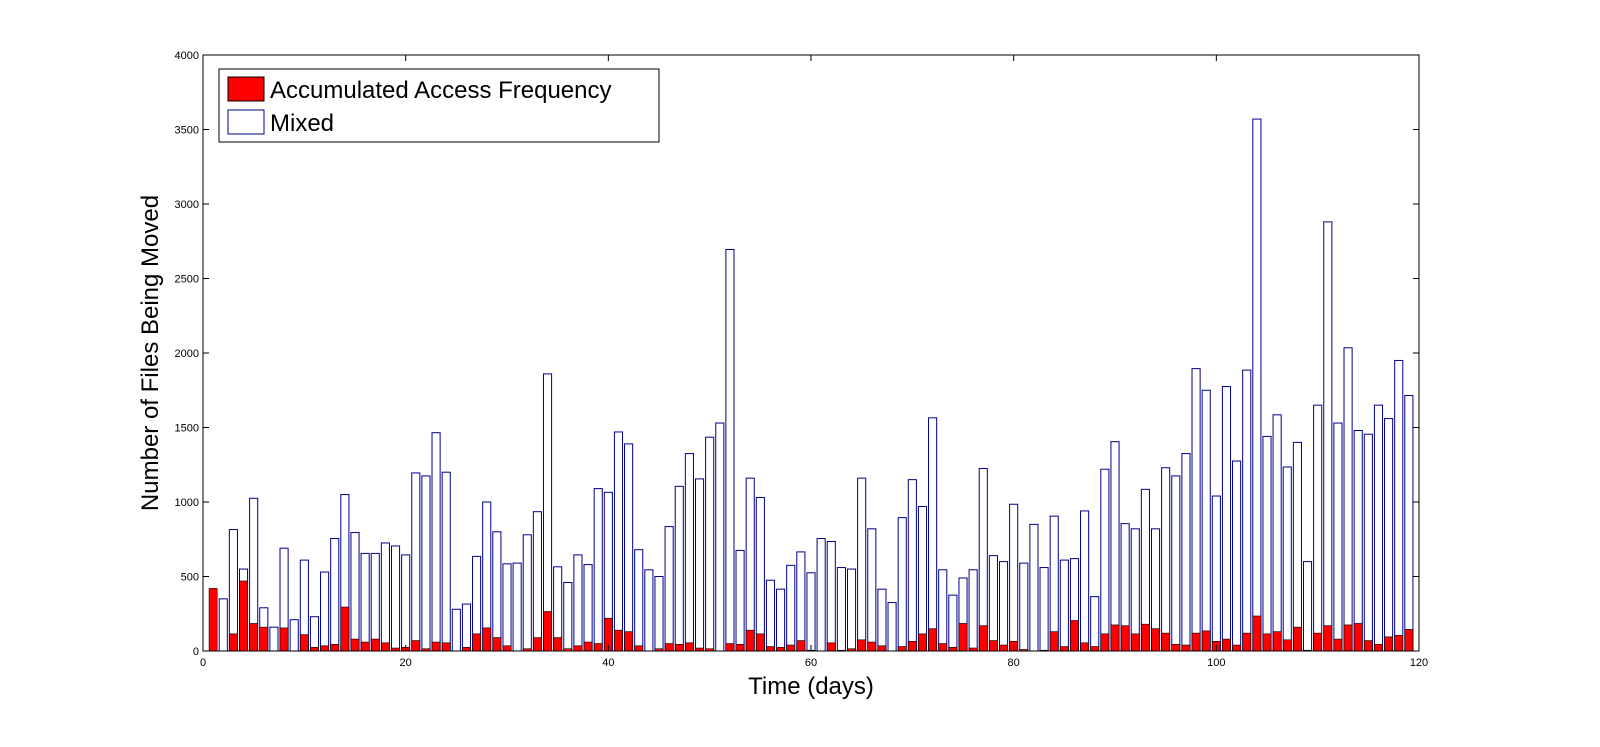 The width and height of the screenshot is (1600, 747). Describe the element at coordinates (196, 652) in the screenshot. I see `y-tick-label: 0` at that location.